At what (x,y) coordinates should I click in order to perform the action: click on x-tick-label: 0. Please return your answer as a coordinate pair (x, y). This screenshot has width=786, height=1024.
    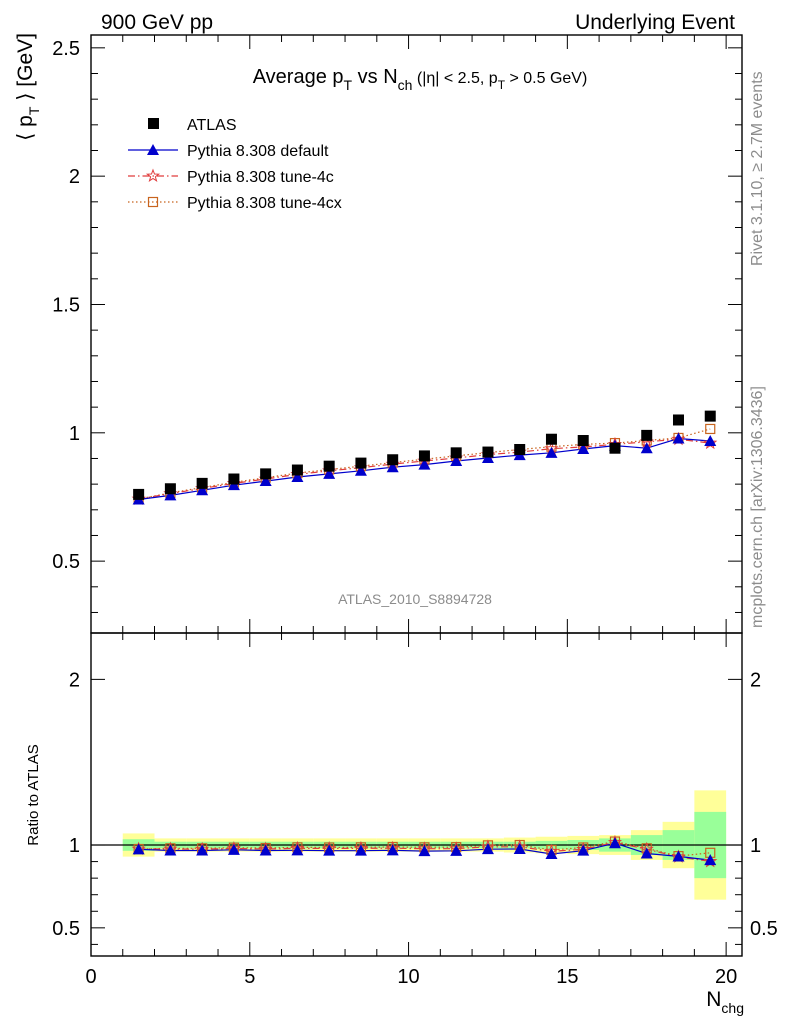
    Looking at the image, I should click on (90, 977).